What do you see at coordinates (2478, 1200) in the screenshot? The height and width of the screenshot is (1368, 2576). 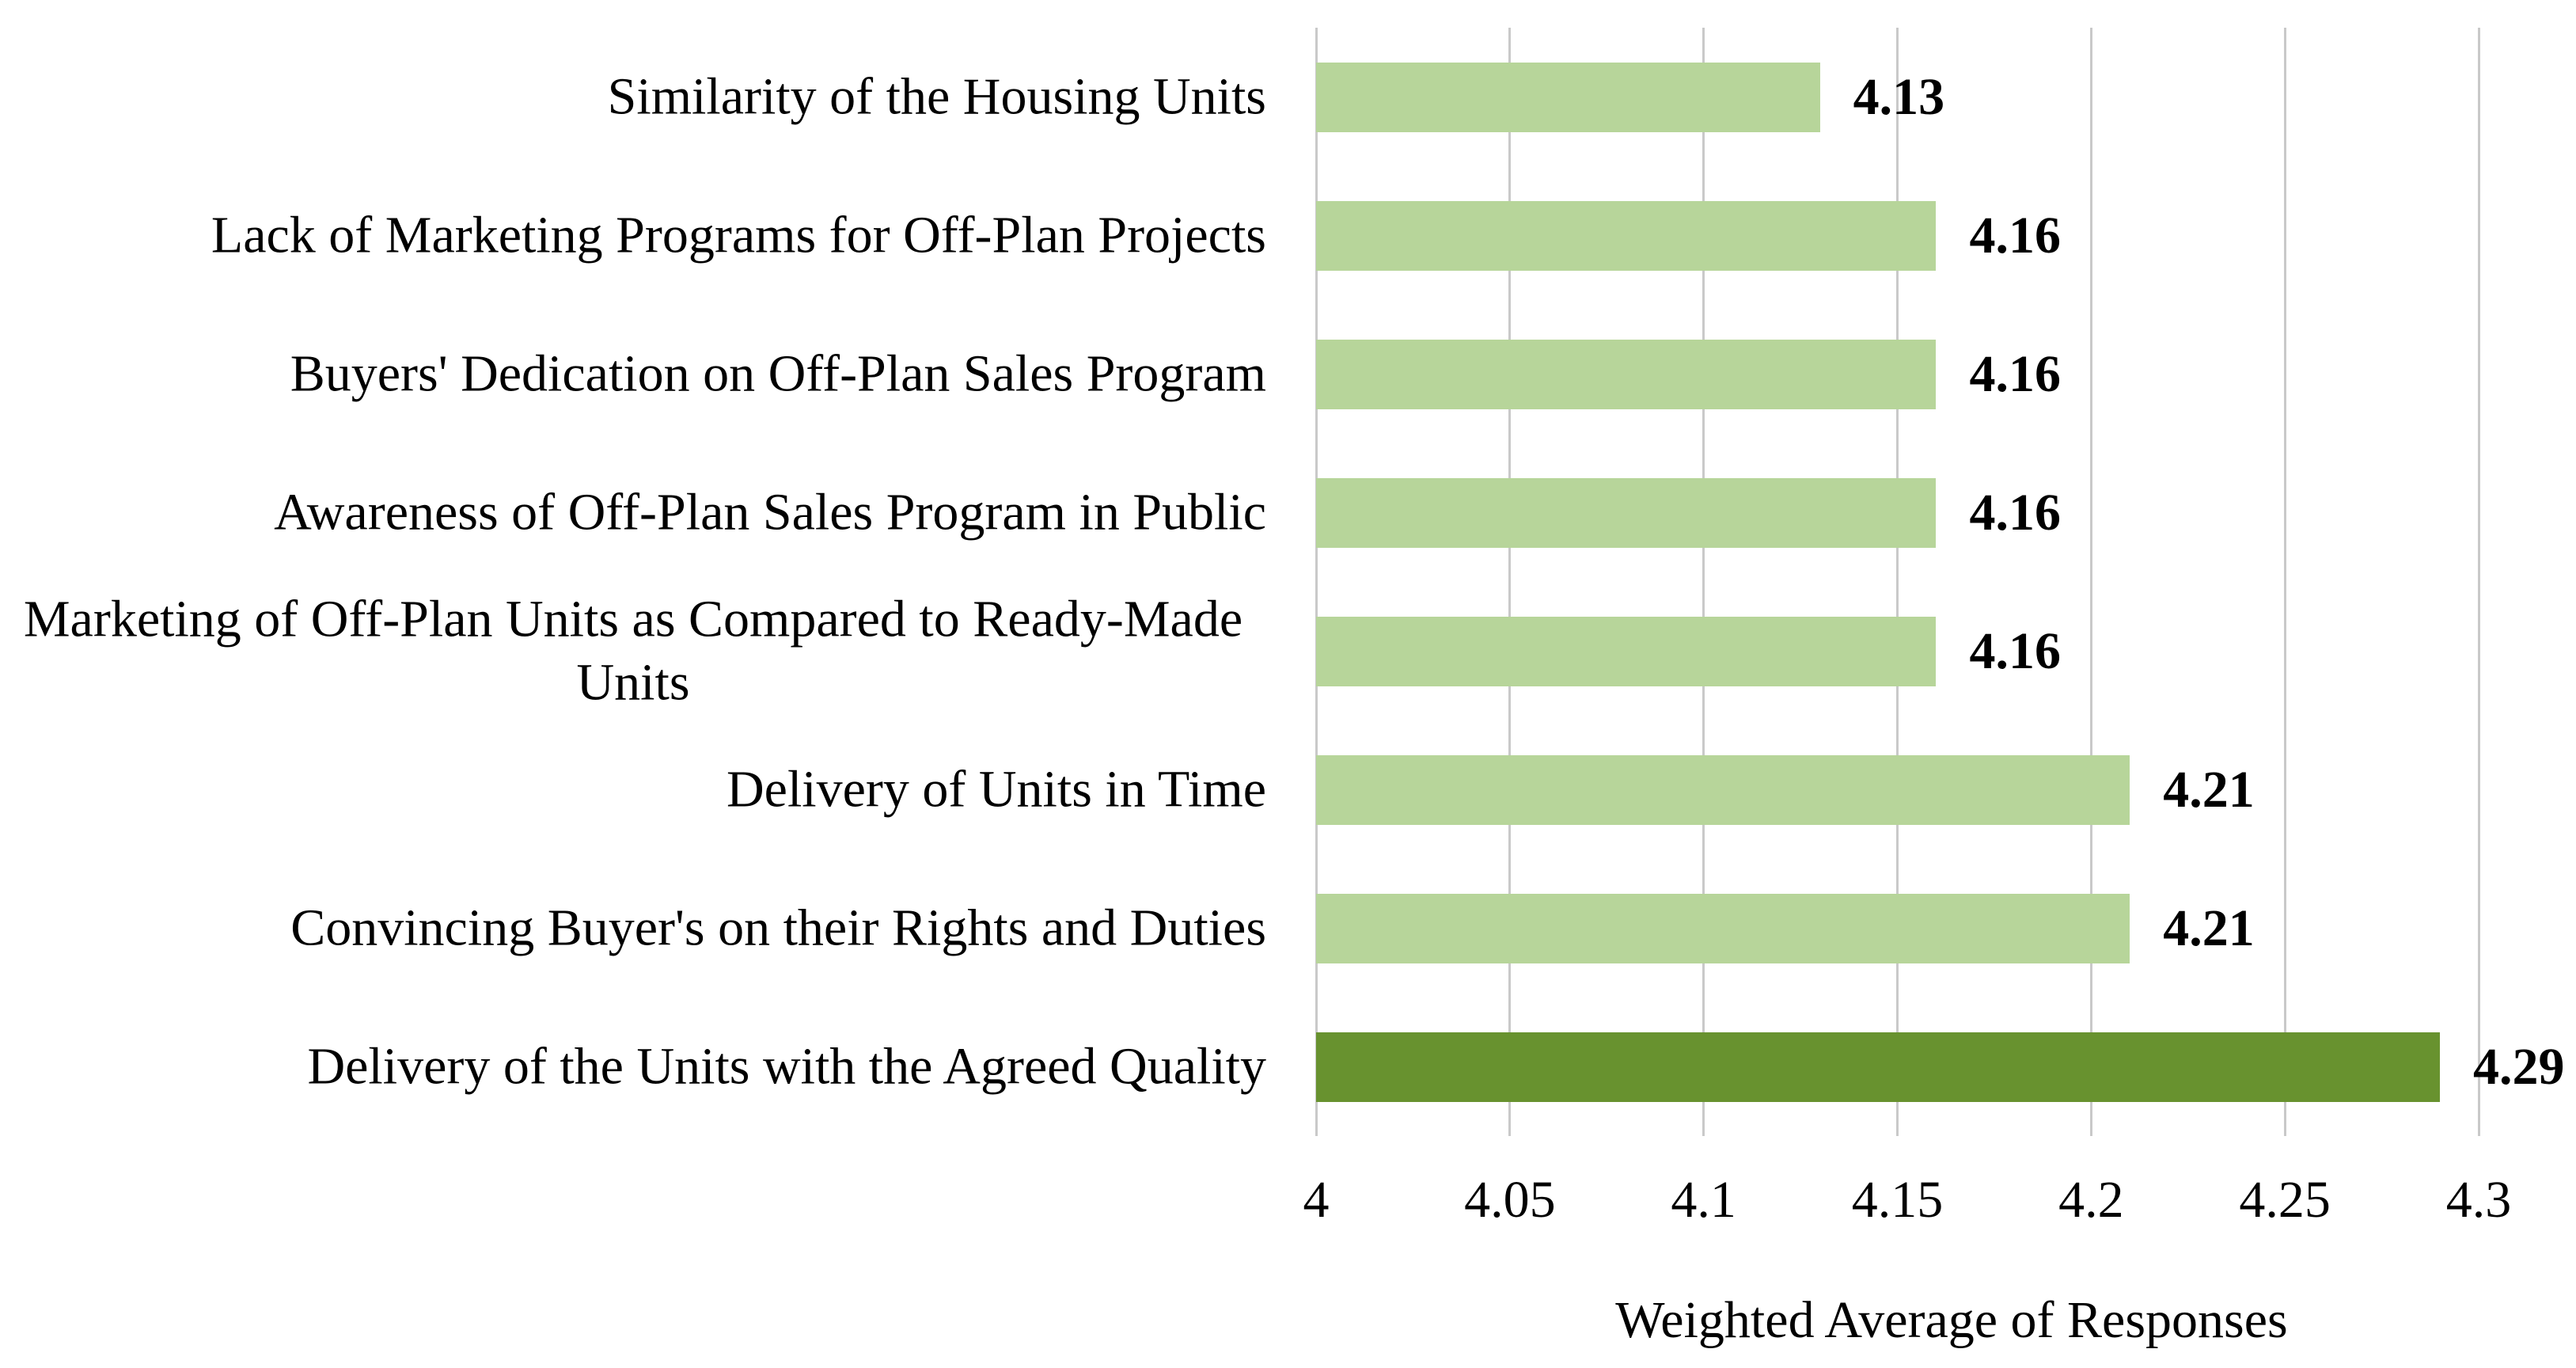 I see `x-tick-label: 4.3` at bounding box center [2478, 1200].